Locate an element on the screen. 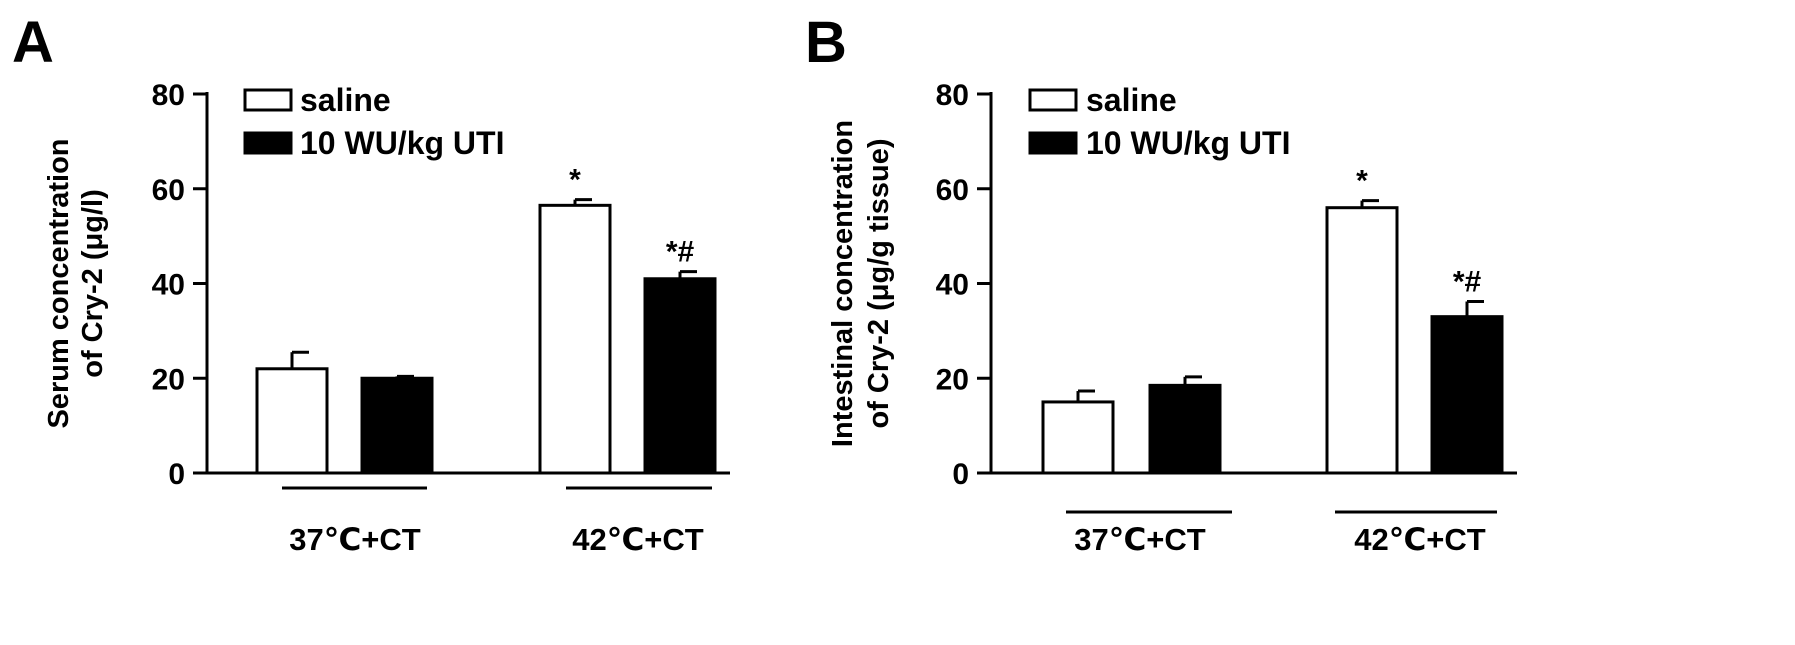  y-axis-label-line: Serum concentration is located at coordinates (59, 283).